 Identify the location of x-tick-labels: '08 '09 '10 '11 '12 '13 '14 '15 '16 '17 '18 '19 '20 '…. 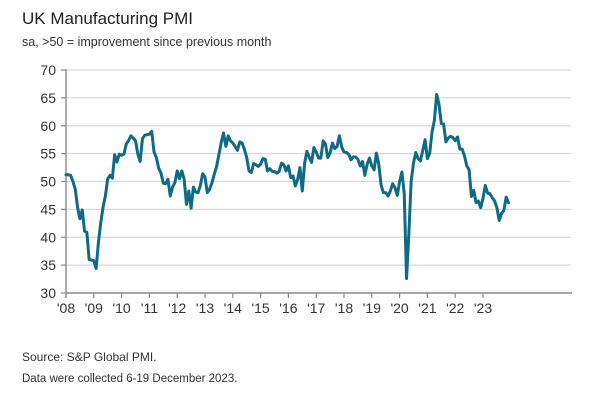
(274, 308).